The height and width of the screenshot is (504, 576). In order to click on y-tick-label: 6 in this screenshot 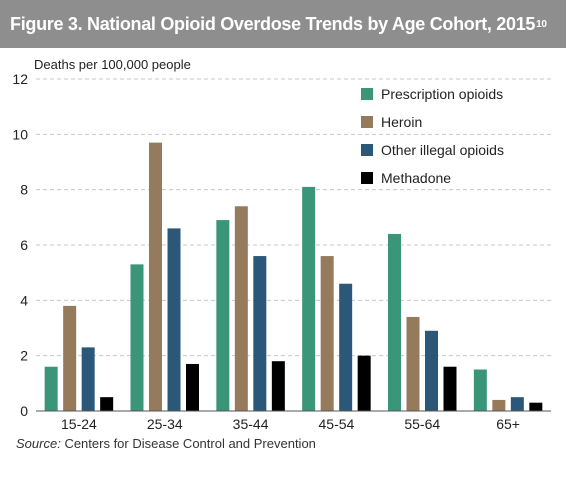, I will do `click(24, 245)`.